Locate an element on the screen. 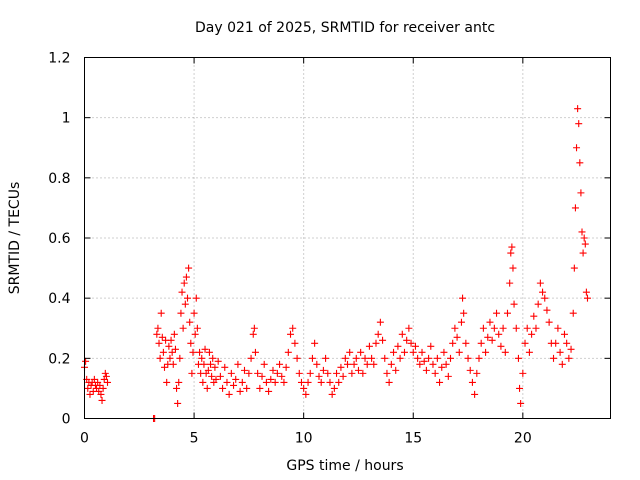  y-tick-label: 0.8 is located at coordinates (59, 179).